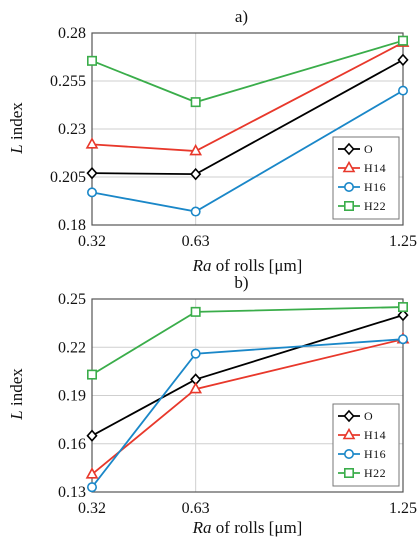 This screenshot has height=537, width=417. What do you see at coordinates (72, 299) in the screenshot?
I see `y-tick-label: 0.25` at bounding box center [72, 299].